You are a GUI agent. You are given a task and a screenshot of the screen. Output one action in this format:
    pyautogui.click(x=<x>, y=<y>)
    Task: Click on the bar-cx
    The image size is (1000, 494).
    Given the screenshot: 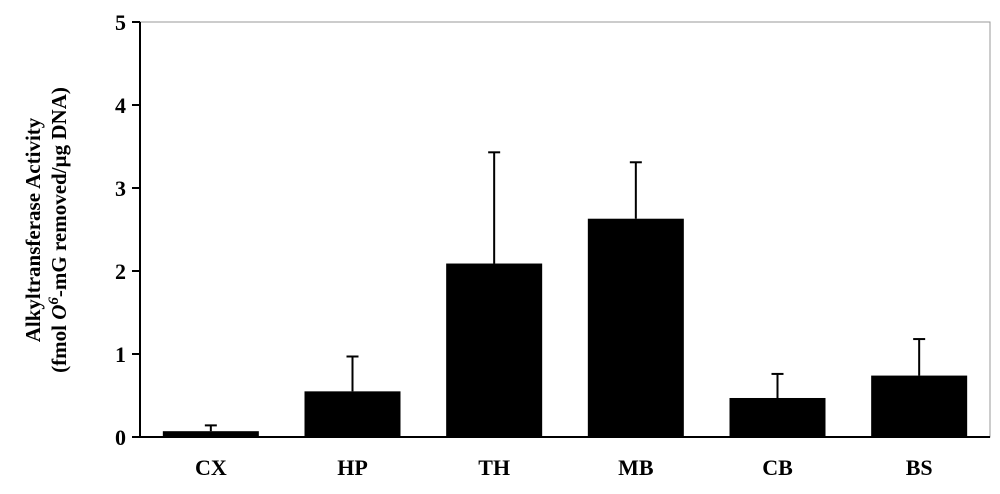 What is the action you would take?
    pyautogui.click(x=210, y=434)
    